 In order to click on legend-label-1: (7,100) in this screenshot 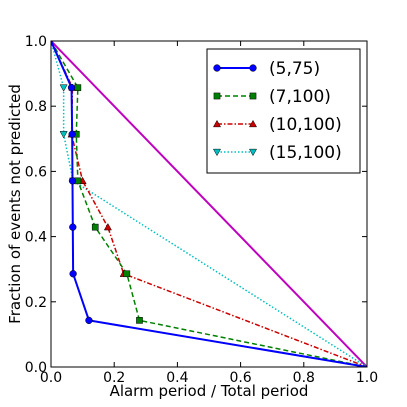, I will do `click(300, 97)`.